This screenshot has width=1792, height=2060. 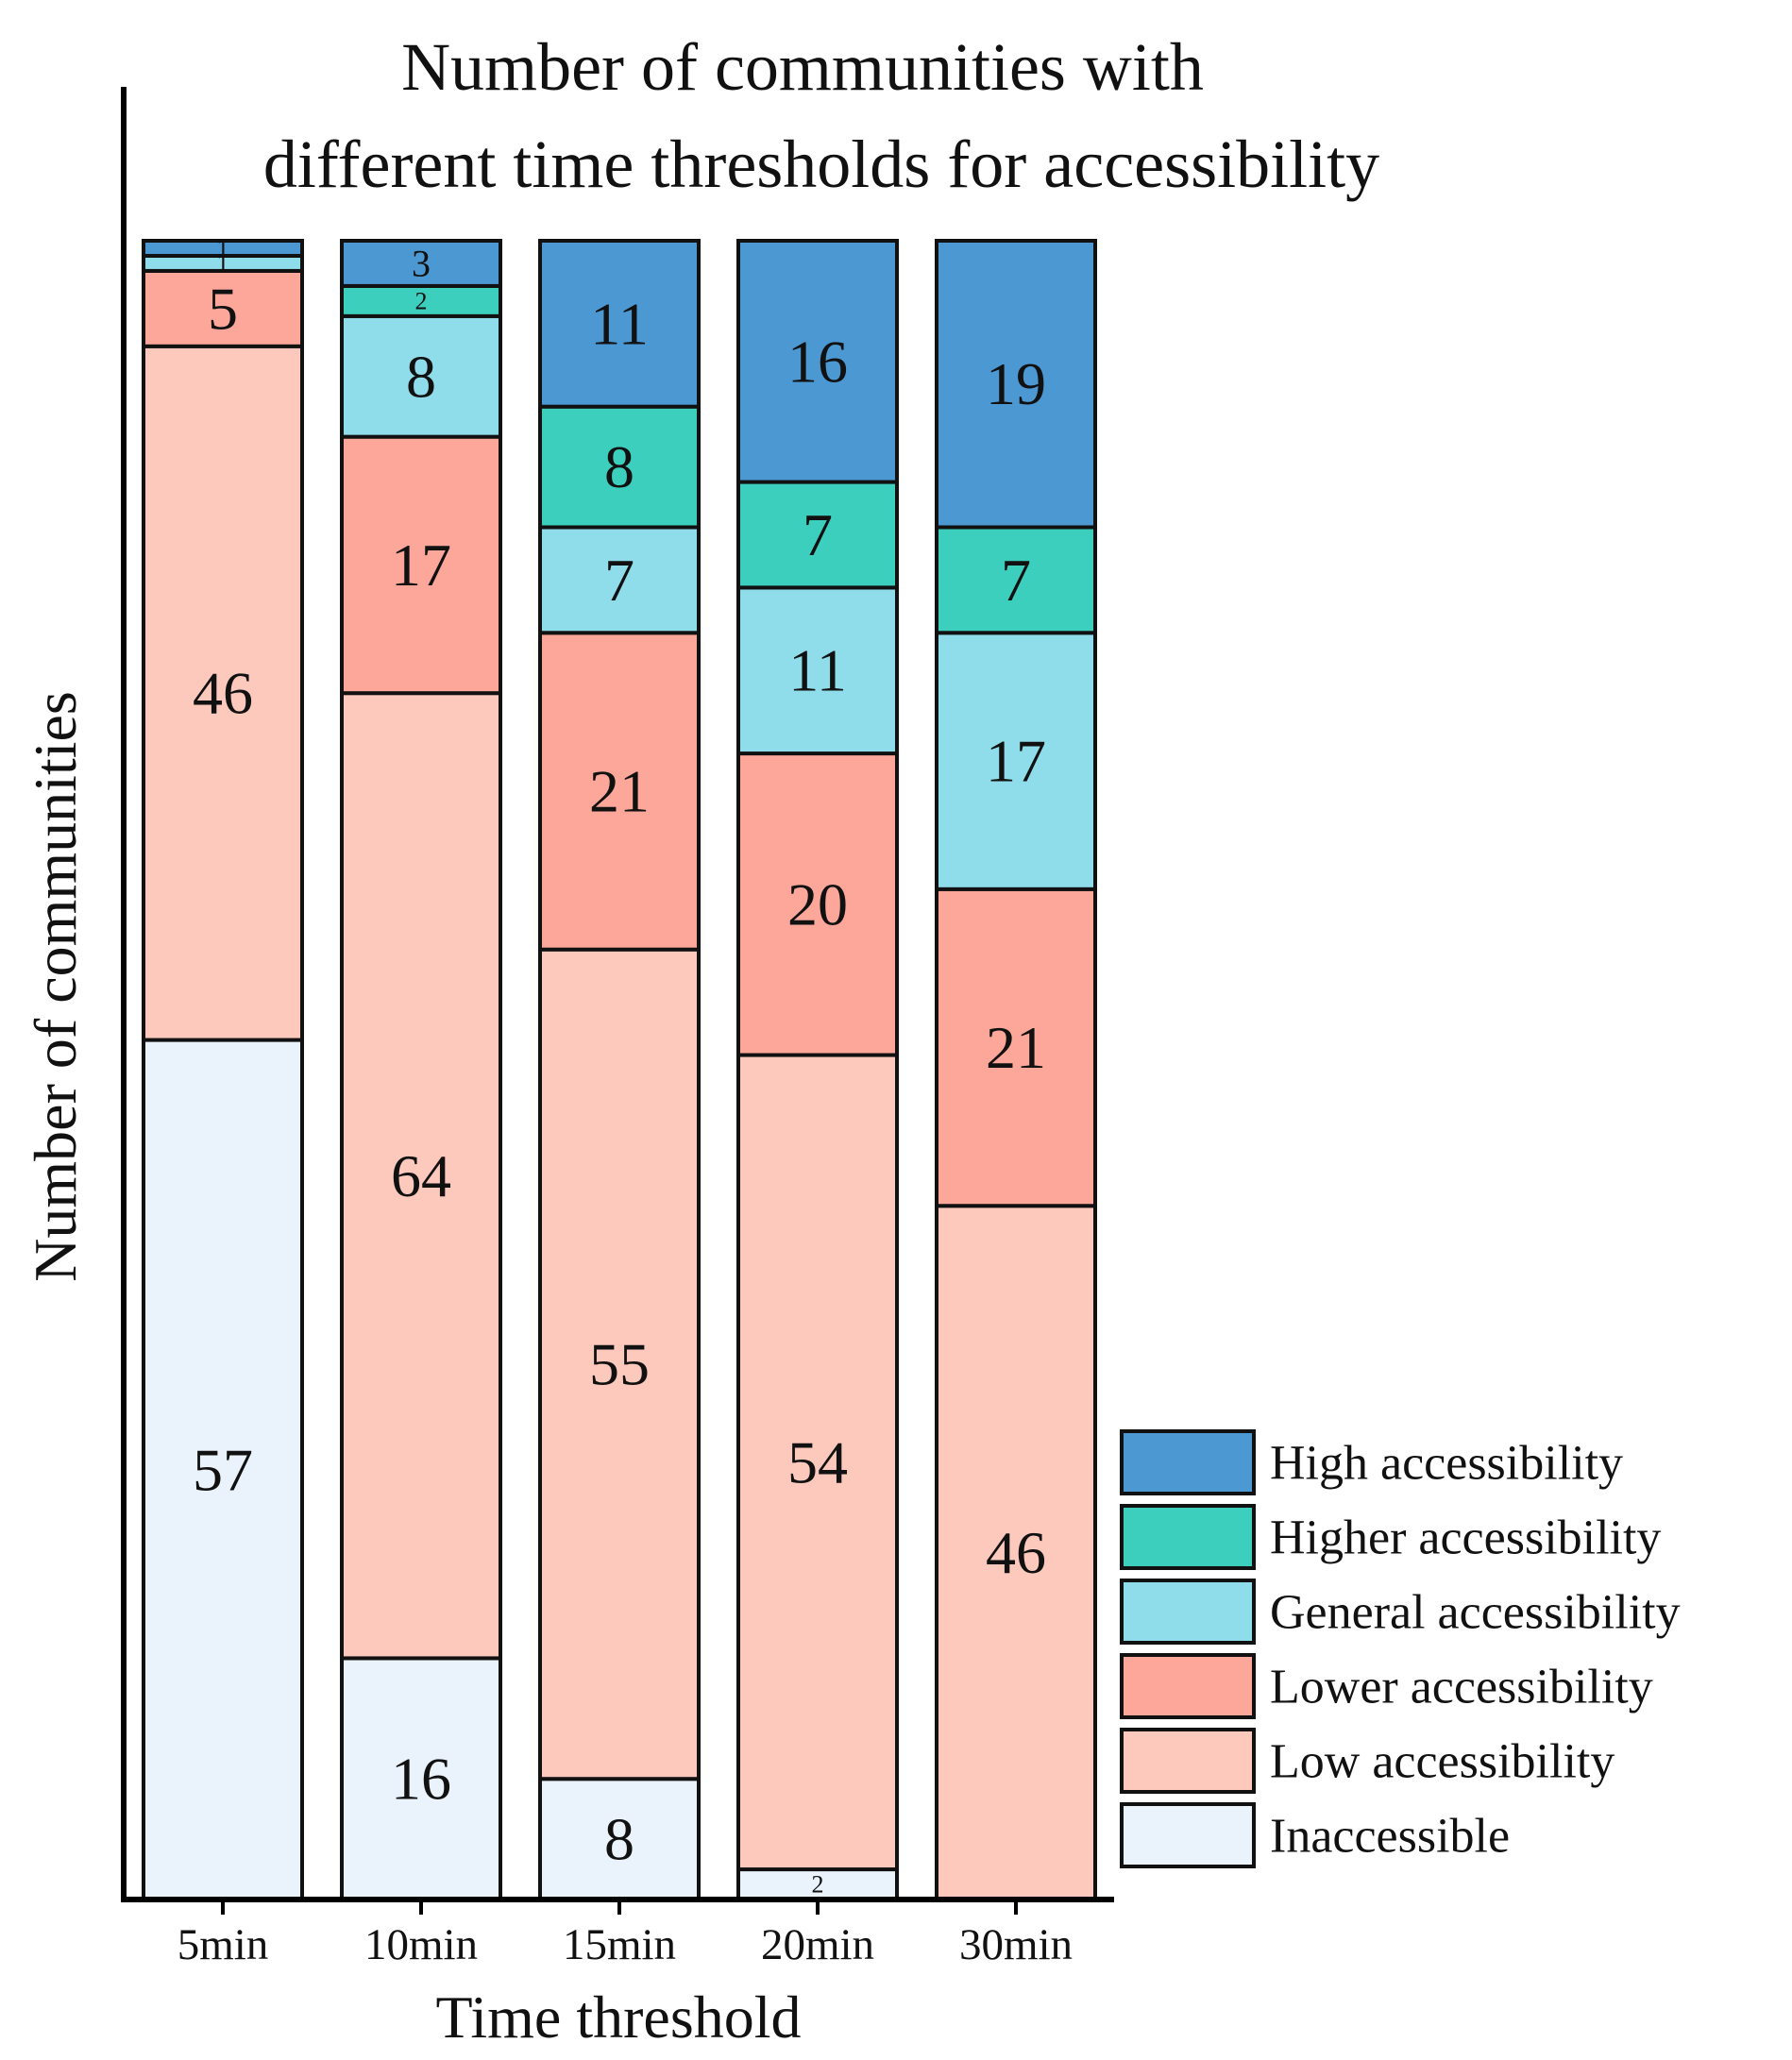 What do you see at coordinates (803, 67) in the screenshot?
I see `chart-title-line-1: Number of communities with` at bounding box center [803, 67].